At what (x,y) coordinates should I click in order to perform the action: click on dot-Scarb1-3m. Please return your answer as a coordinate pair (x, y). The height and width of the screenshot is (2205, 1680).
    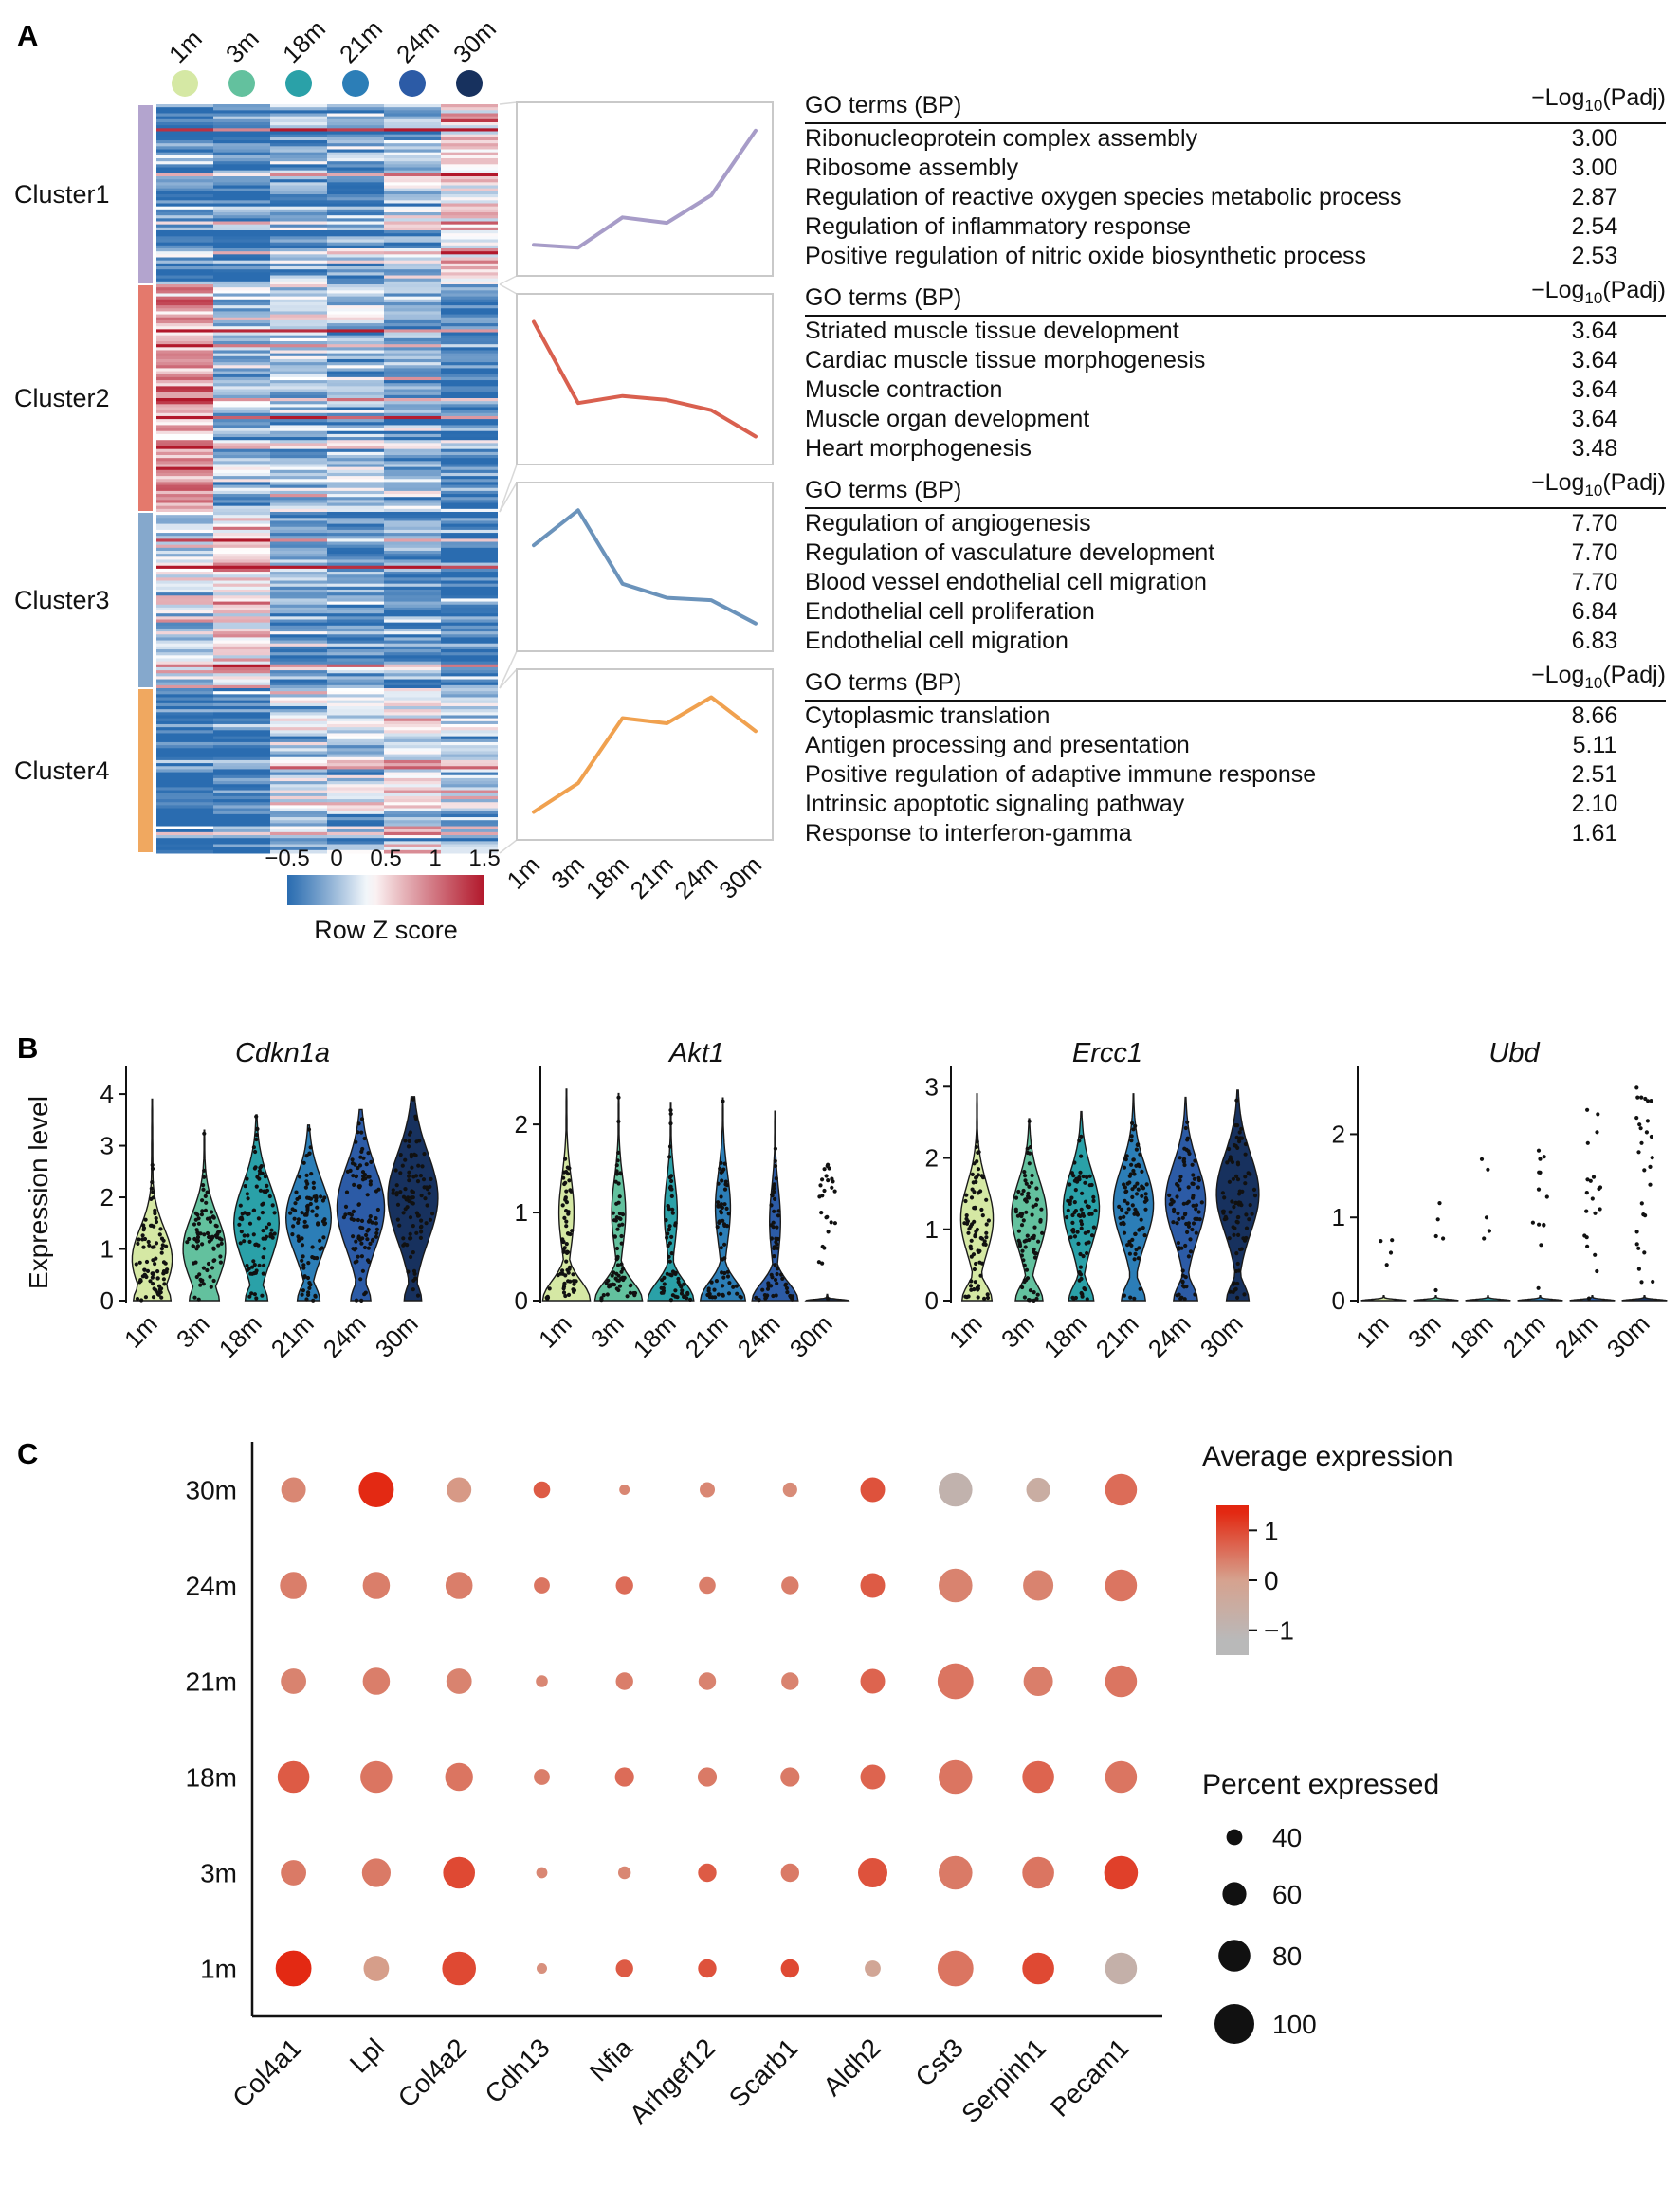
    Looking at the image, I should click on (789, 1873).